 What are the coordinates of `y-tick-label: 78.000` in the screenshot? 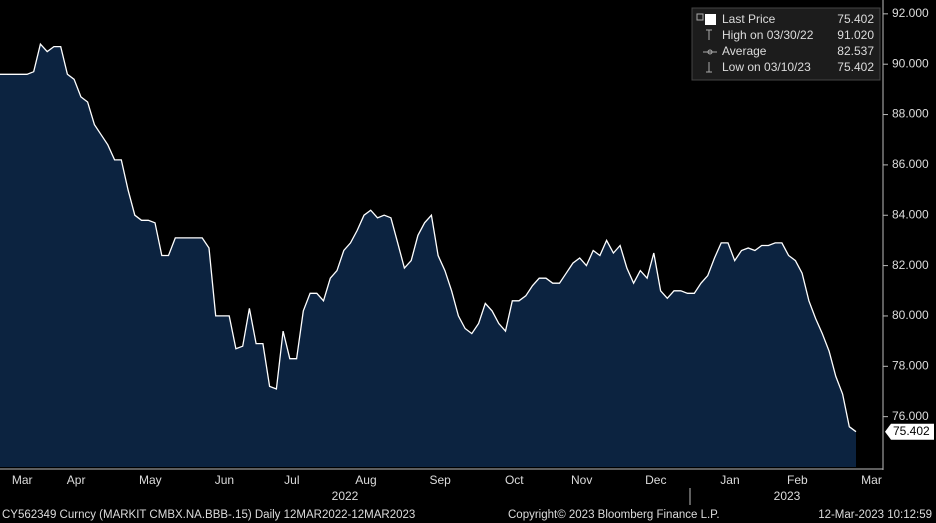 It's located at (910, 365).